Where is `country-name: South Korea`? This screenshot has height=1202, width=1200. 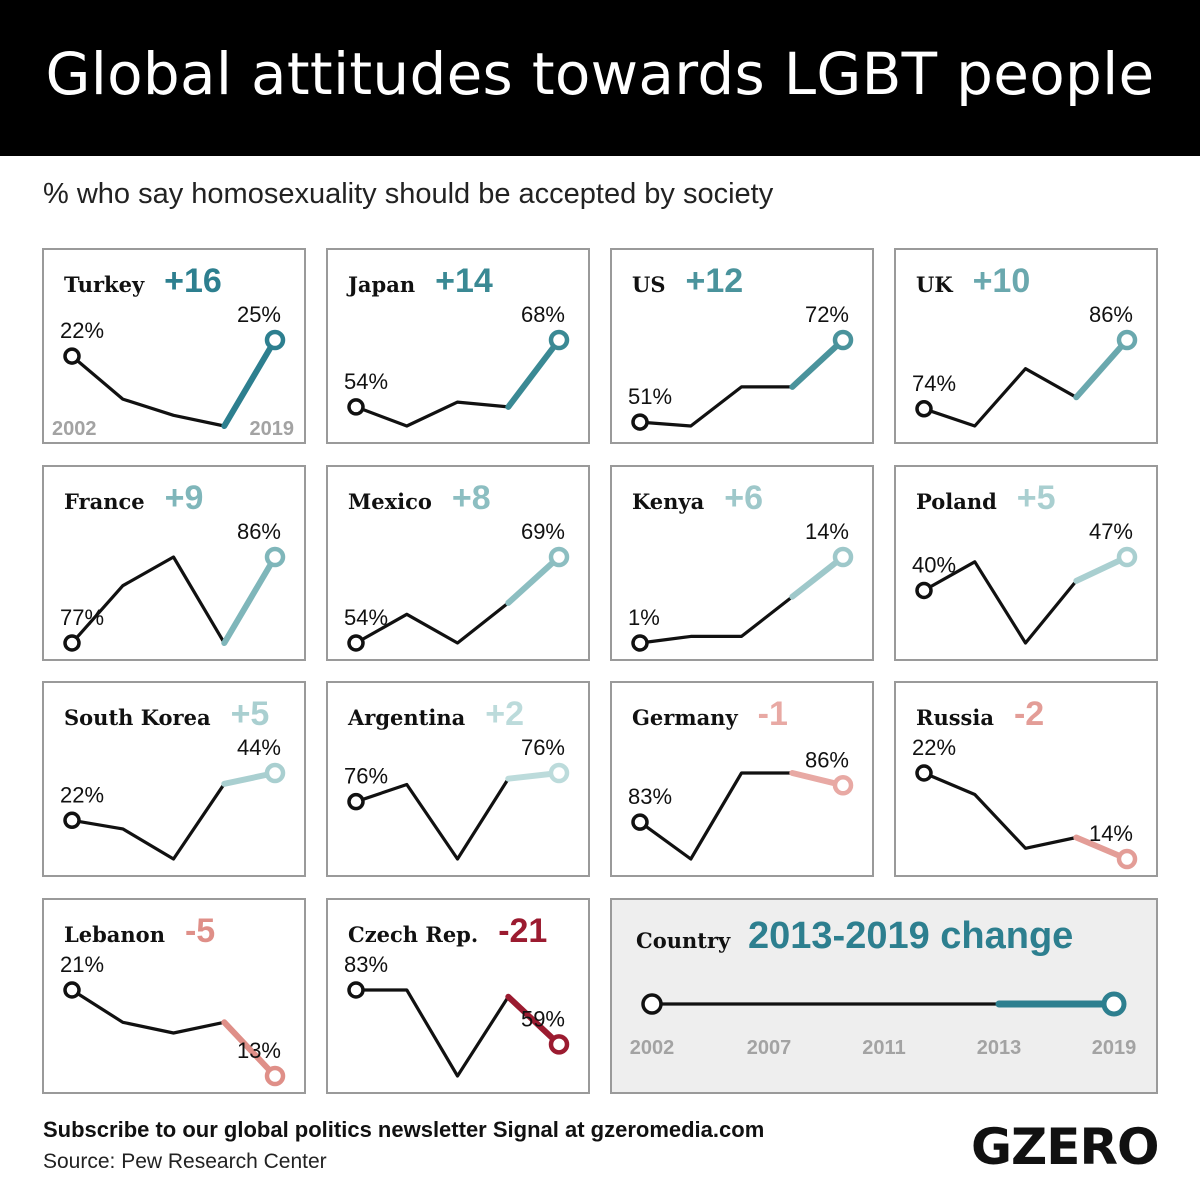
country-name: South Korea is located at coordinates (137, 717).